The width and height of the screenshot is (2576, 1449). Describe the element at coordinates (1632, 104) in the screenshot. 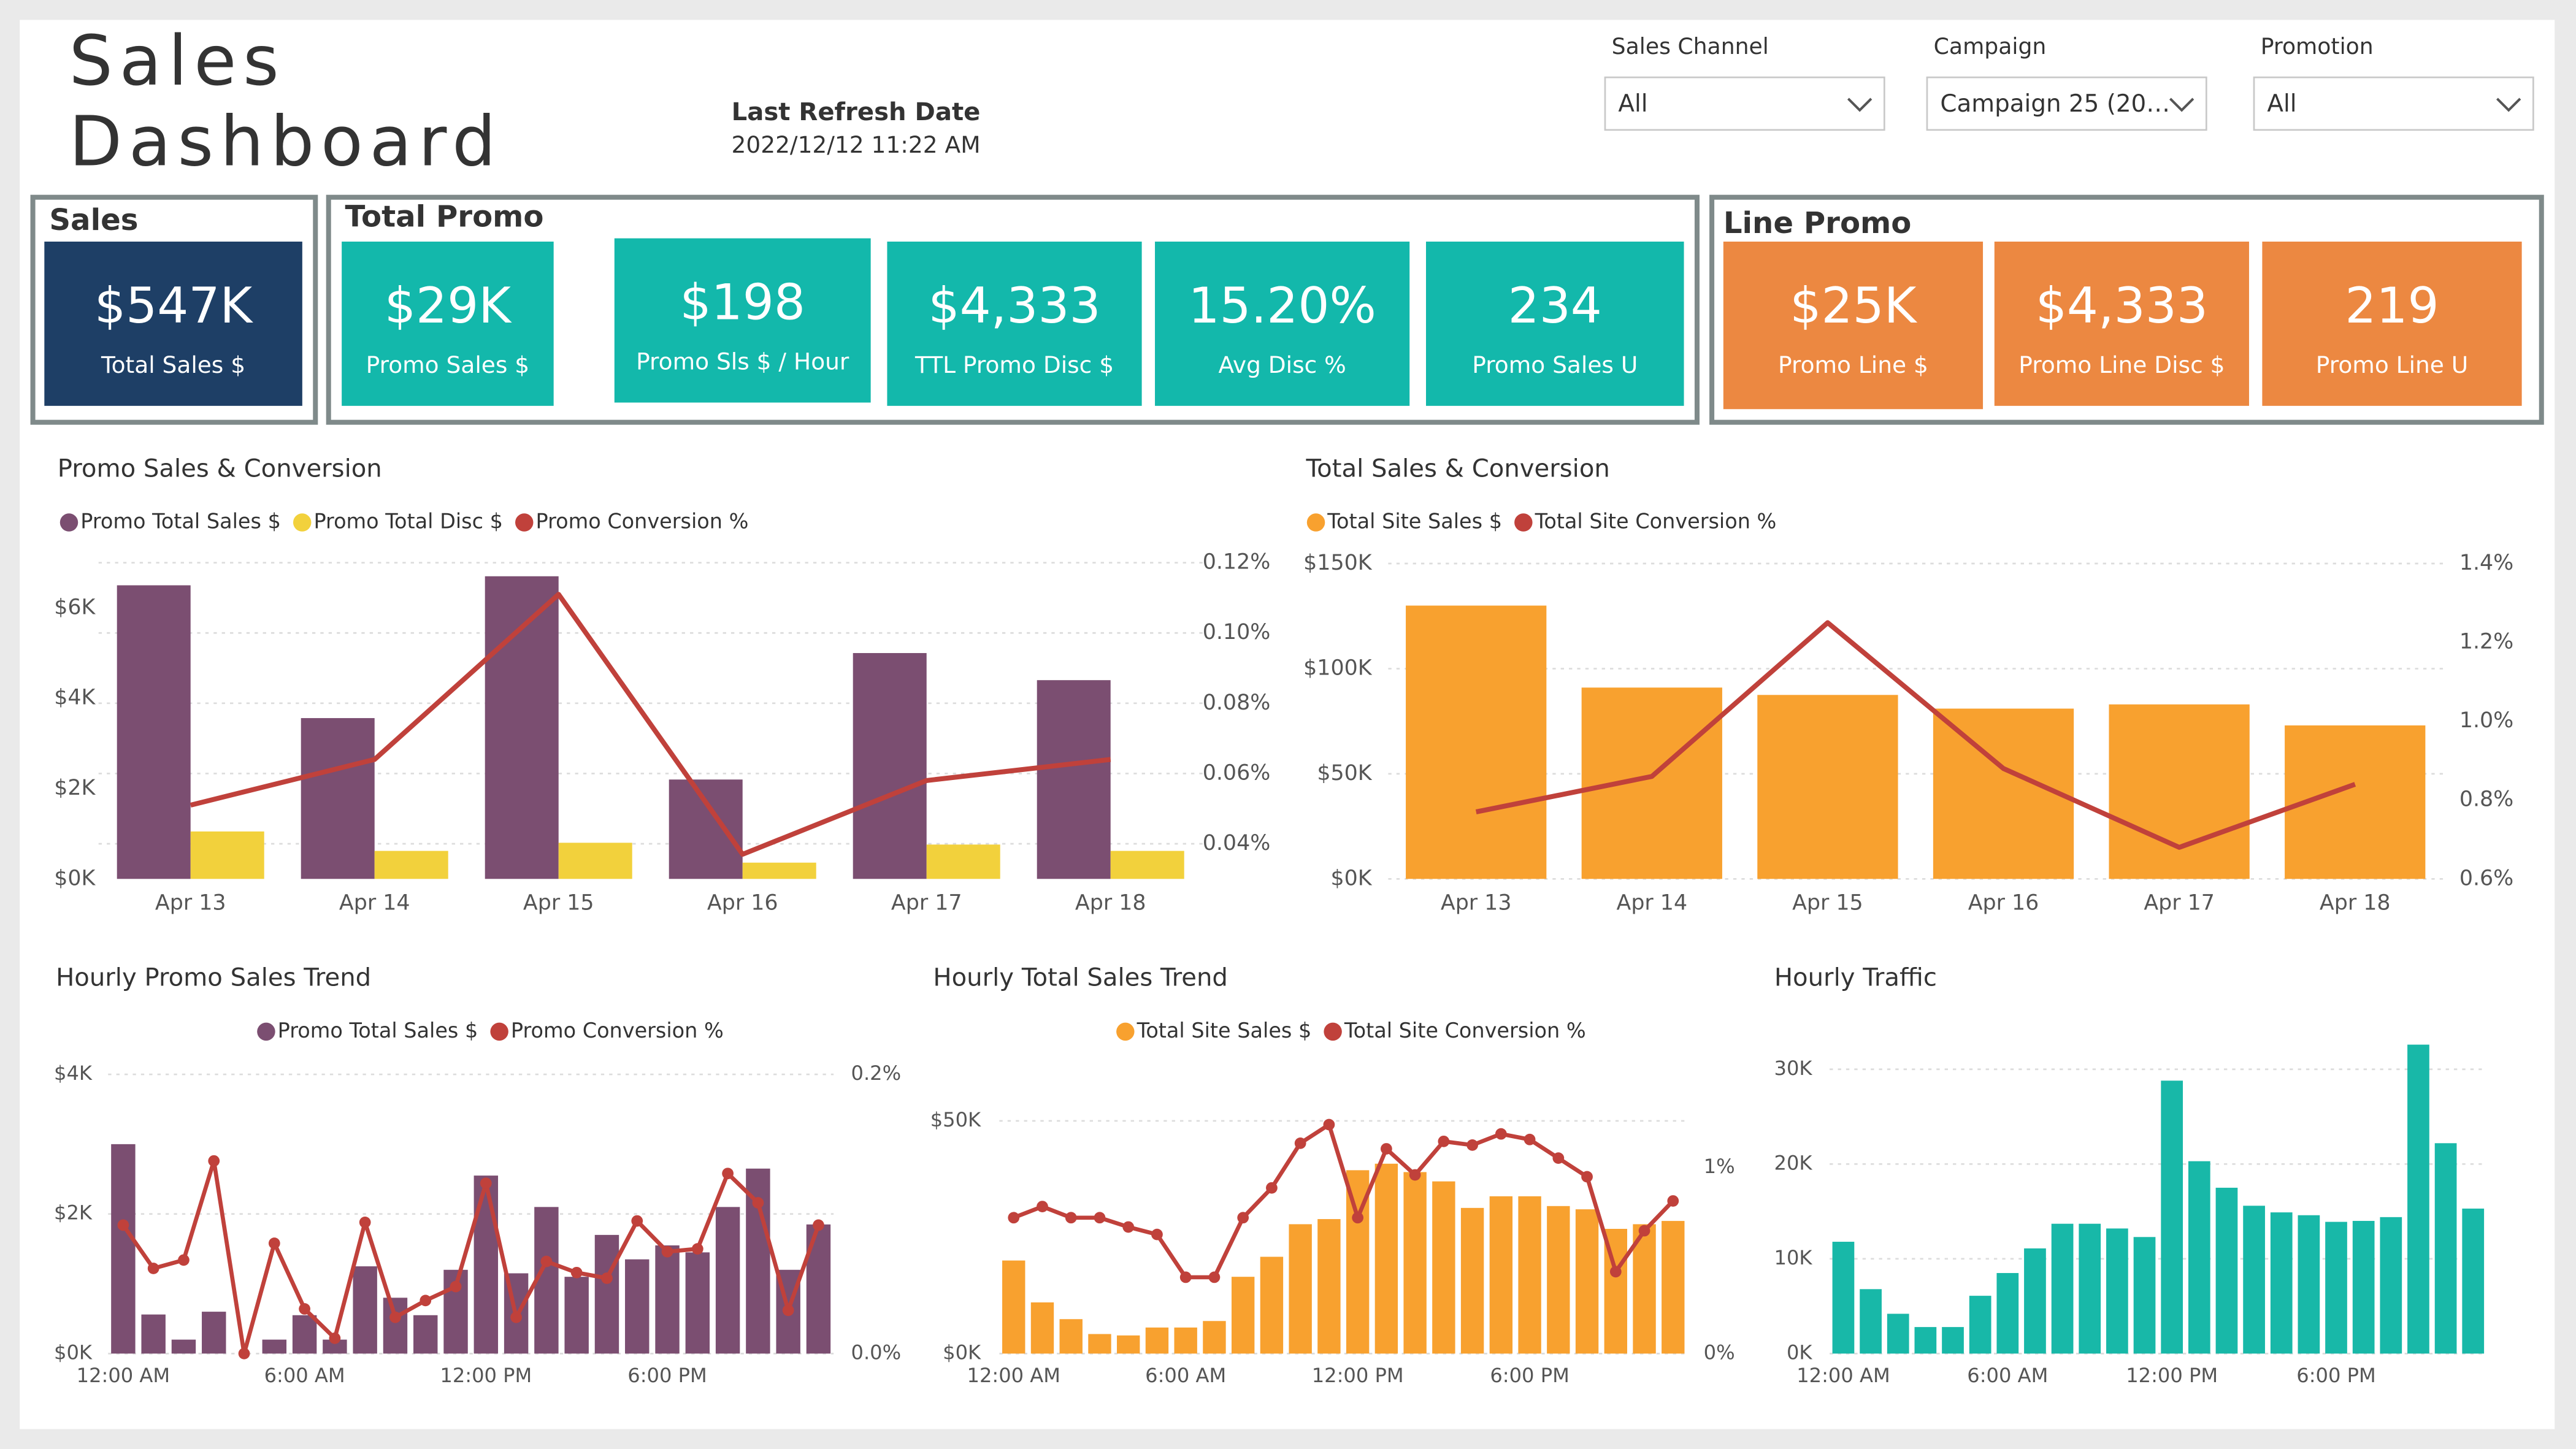

I see `filter-value: All` at that location.